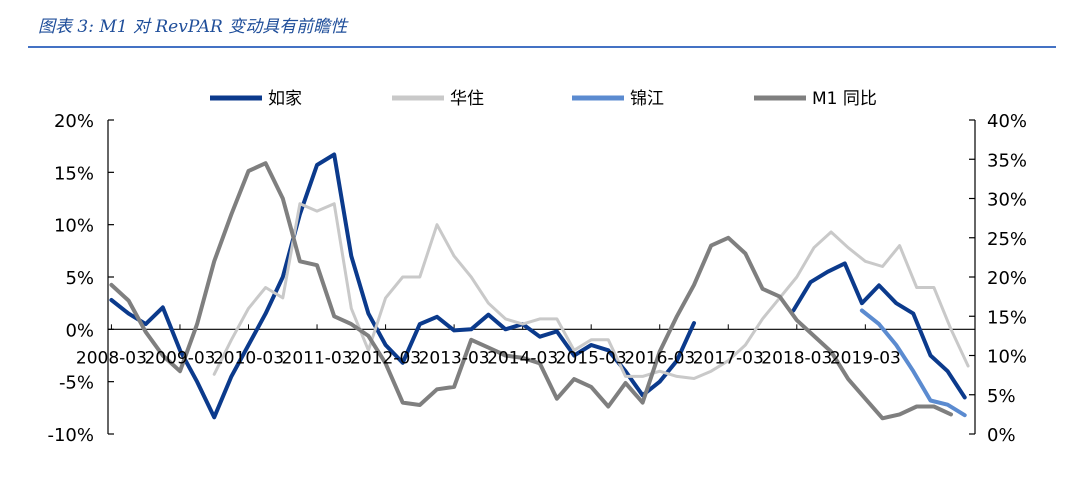  I want to click on legend: 如家 华住 锦江 M1 同比, so click(543, 99).